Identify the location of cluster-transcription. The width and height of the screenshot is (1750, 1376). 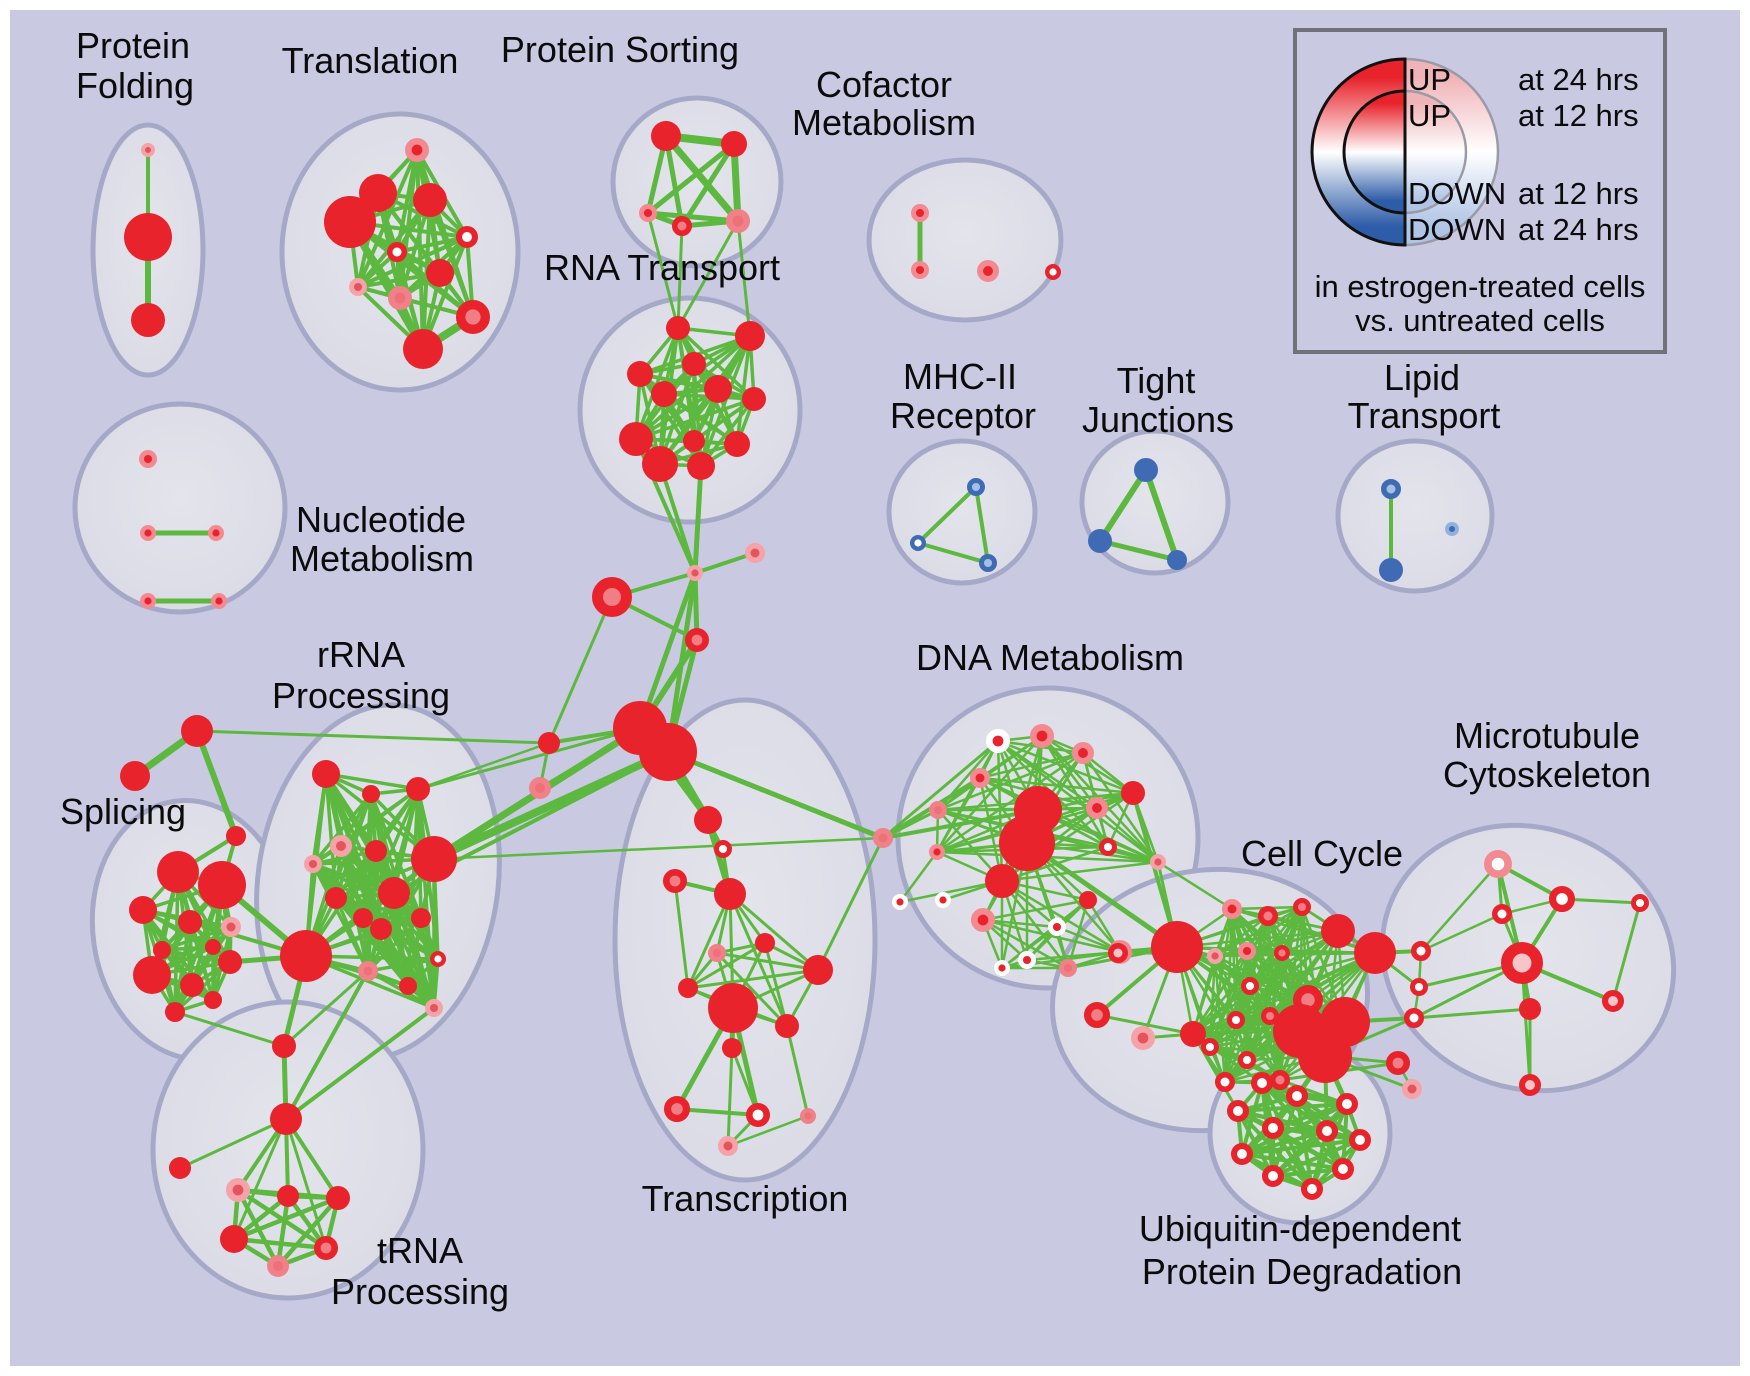
(745, 940).